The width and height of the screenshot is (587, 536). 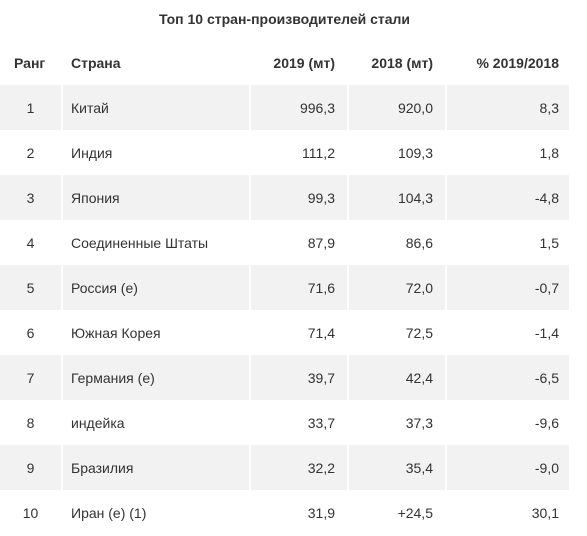 I want to click on header-cell: 2019 (мт), so click(x=298, y=62).